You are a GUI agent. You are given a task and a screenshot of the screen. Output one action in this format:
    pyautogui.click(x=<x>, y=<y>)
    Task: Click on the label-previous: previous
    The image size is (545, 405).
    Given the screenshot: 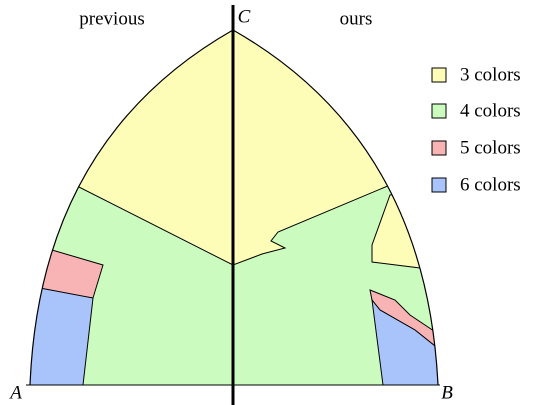 What is the action you would take?
    pyautogui.click(x=111, y=18)
    